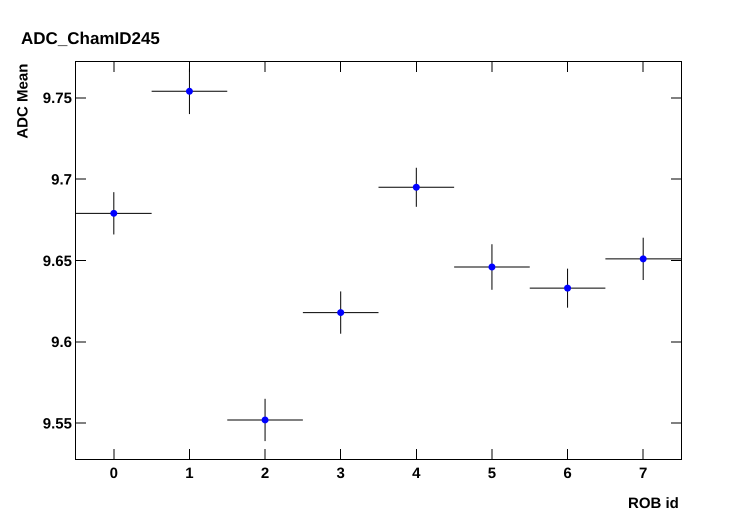  What do you see at coordinates (265, 473) in the screenshot?
I see `x-tick-label: 2` at bounding box center [265, 473].